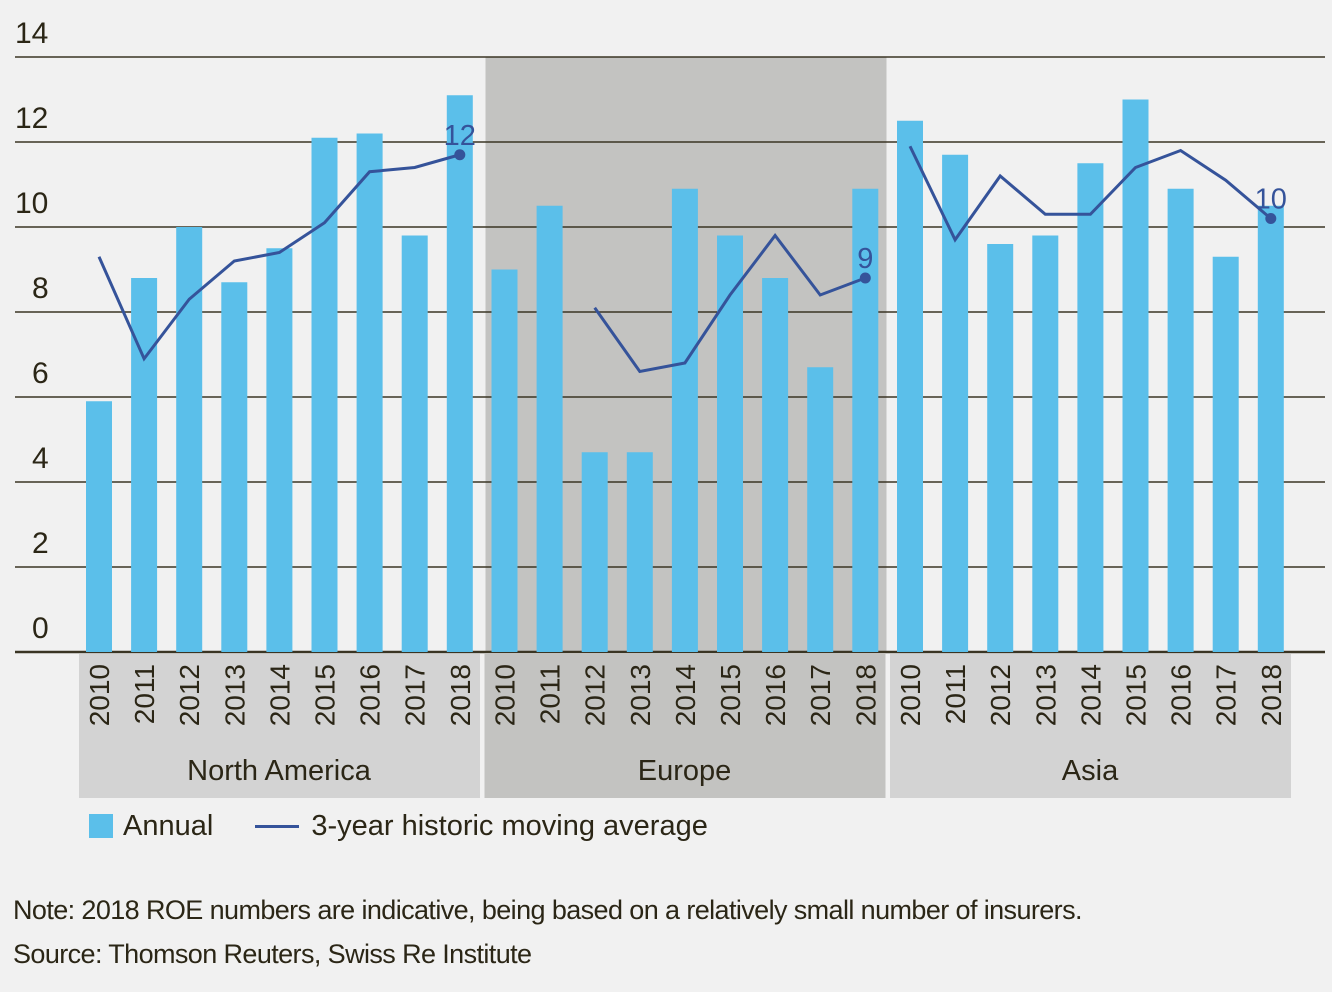 Image resolution: width=1332 pixels, height=992 pixels. I want to click on group-labels: North America Europe Asia, so click(653, 771).